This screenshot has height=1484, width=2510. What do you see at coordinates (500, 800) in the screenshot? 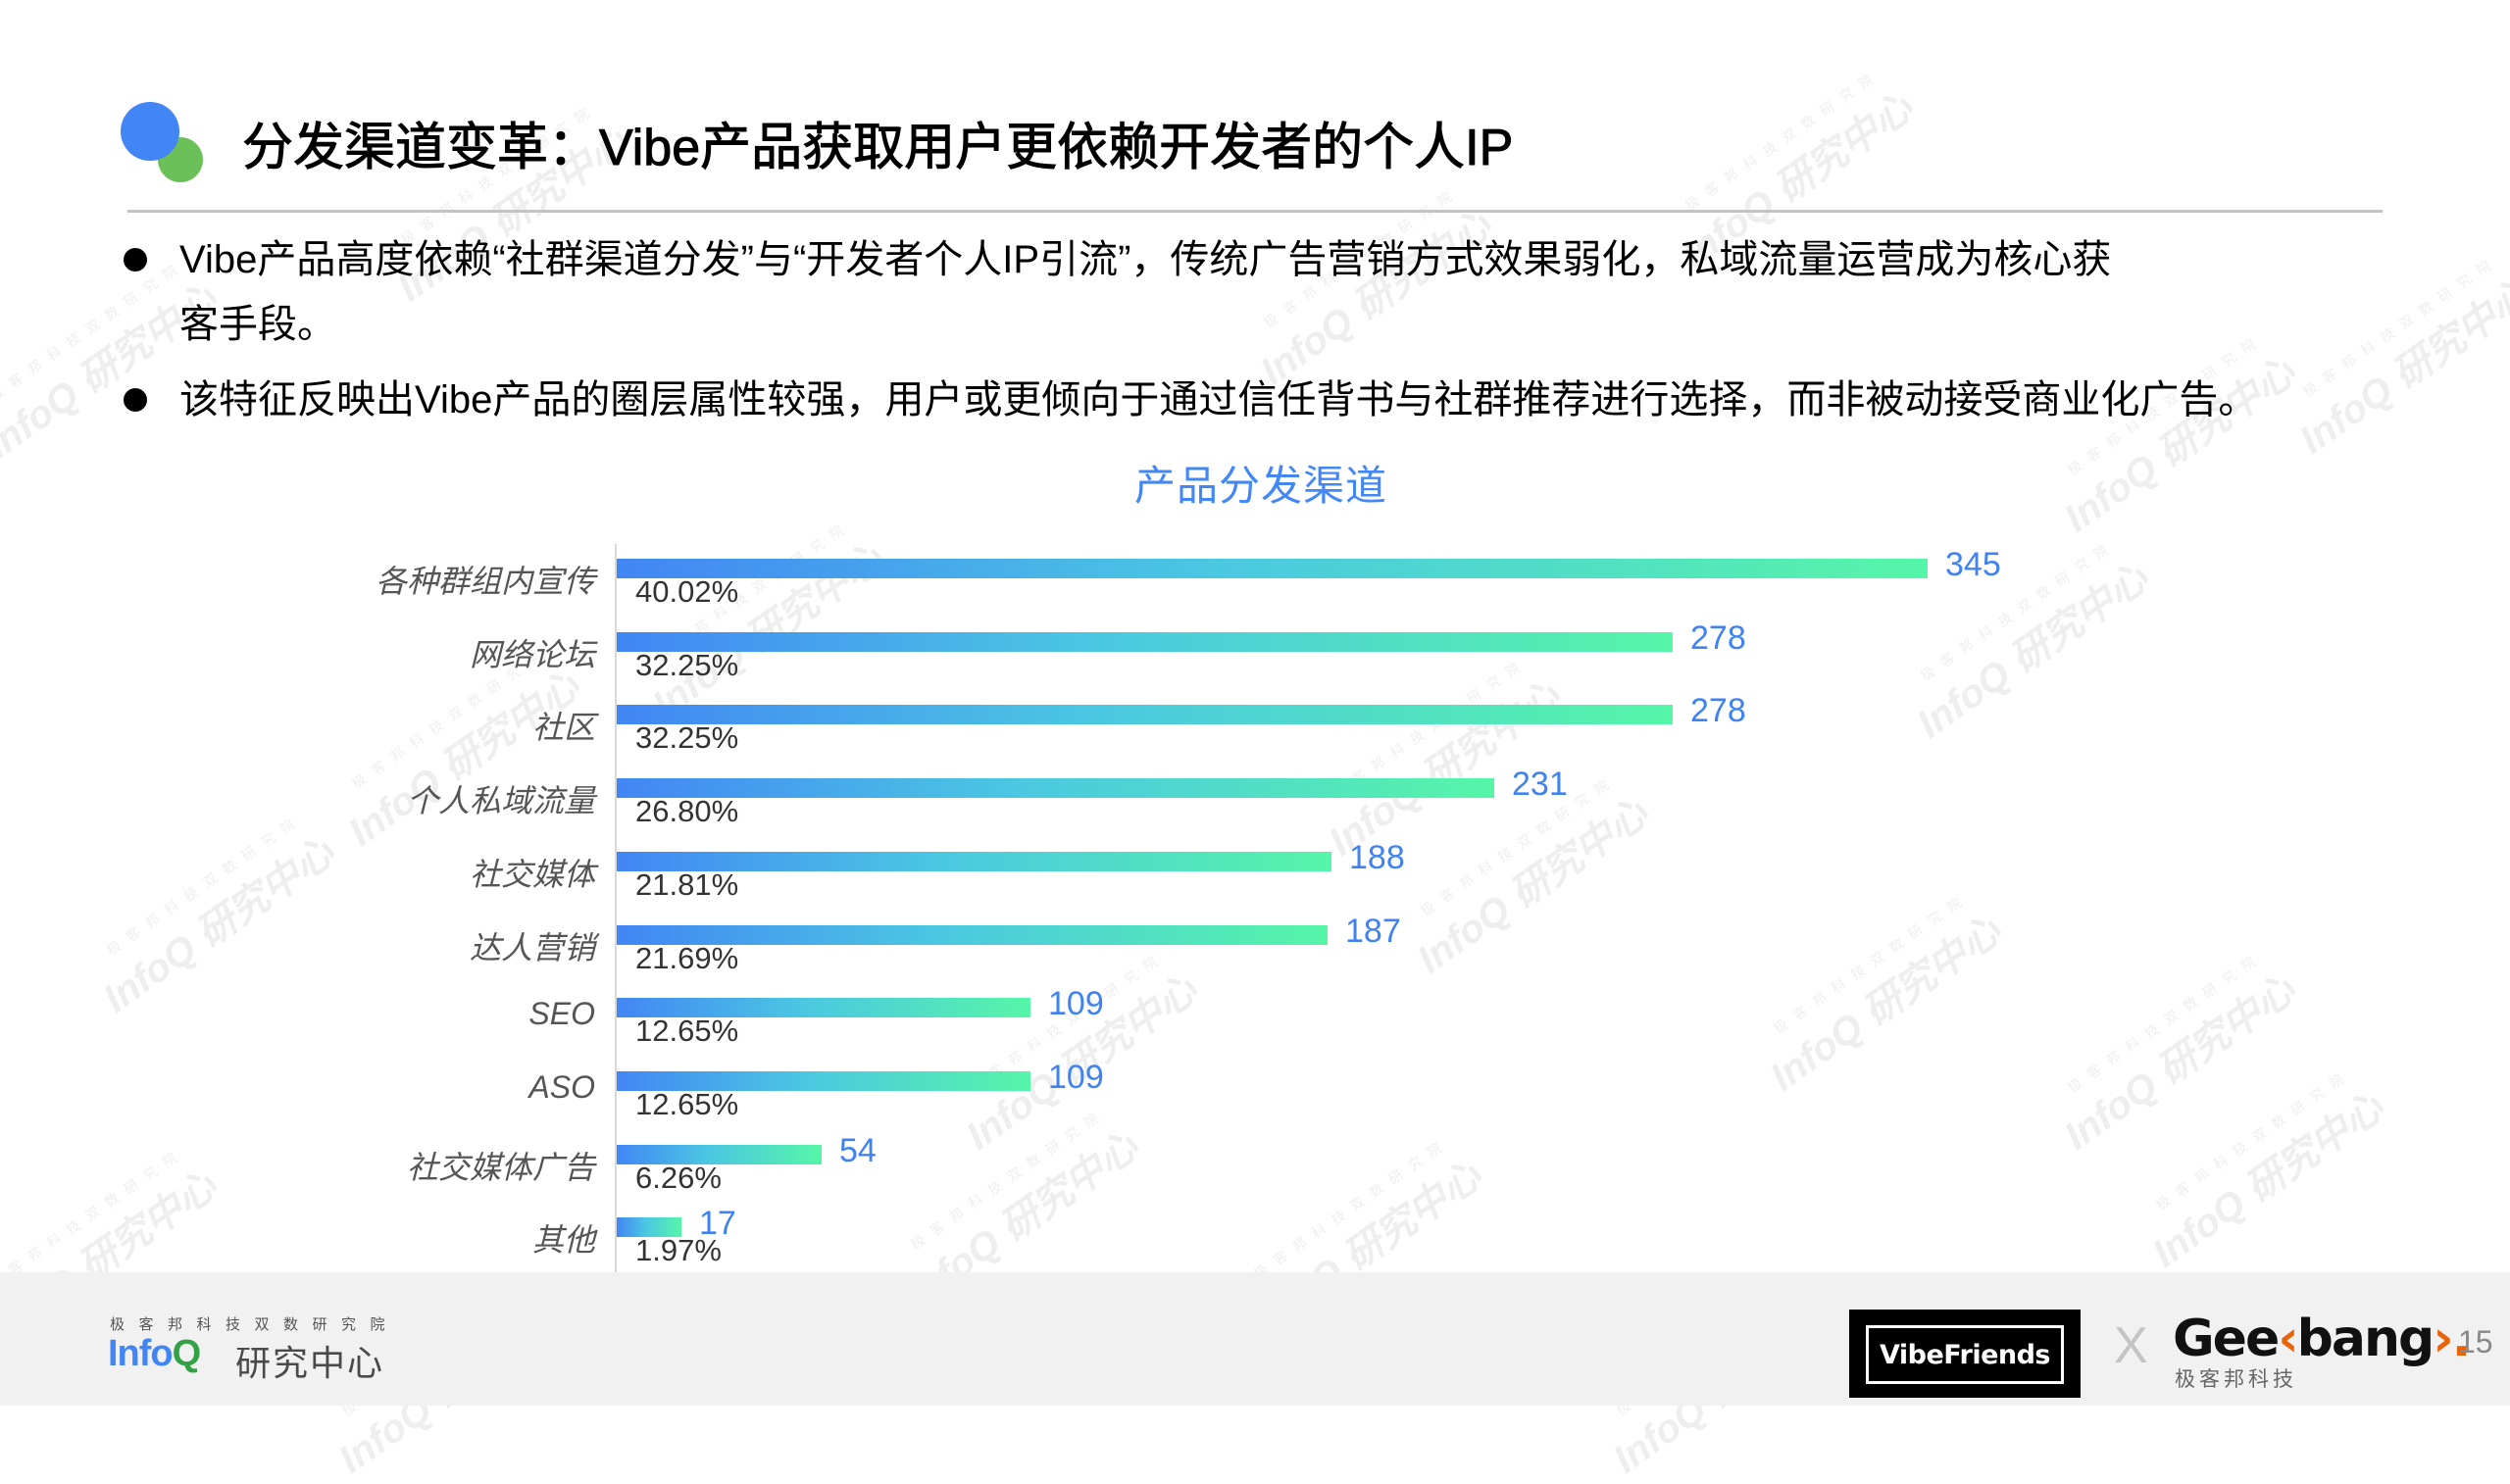
I see `category-label: 个人私域流量` at bounding box center [500, 800].